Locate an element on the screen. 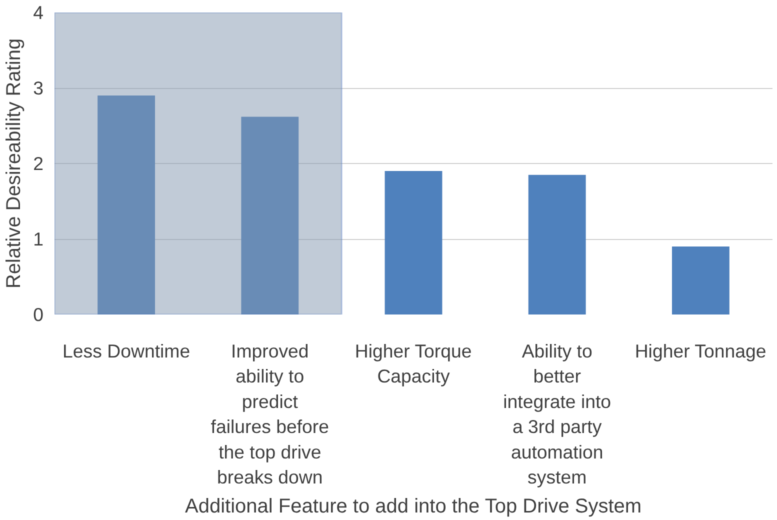 The height and width of the screenshot is (520, 777). x-tick-label: Less Downtime is located at coordinates (126, 351).